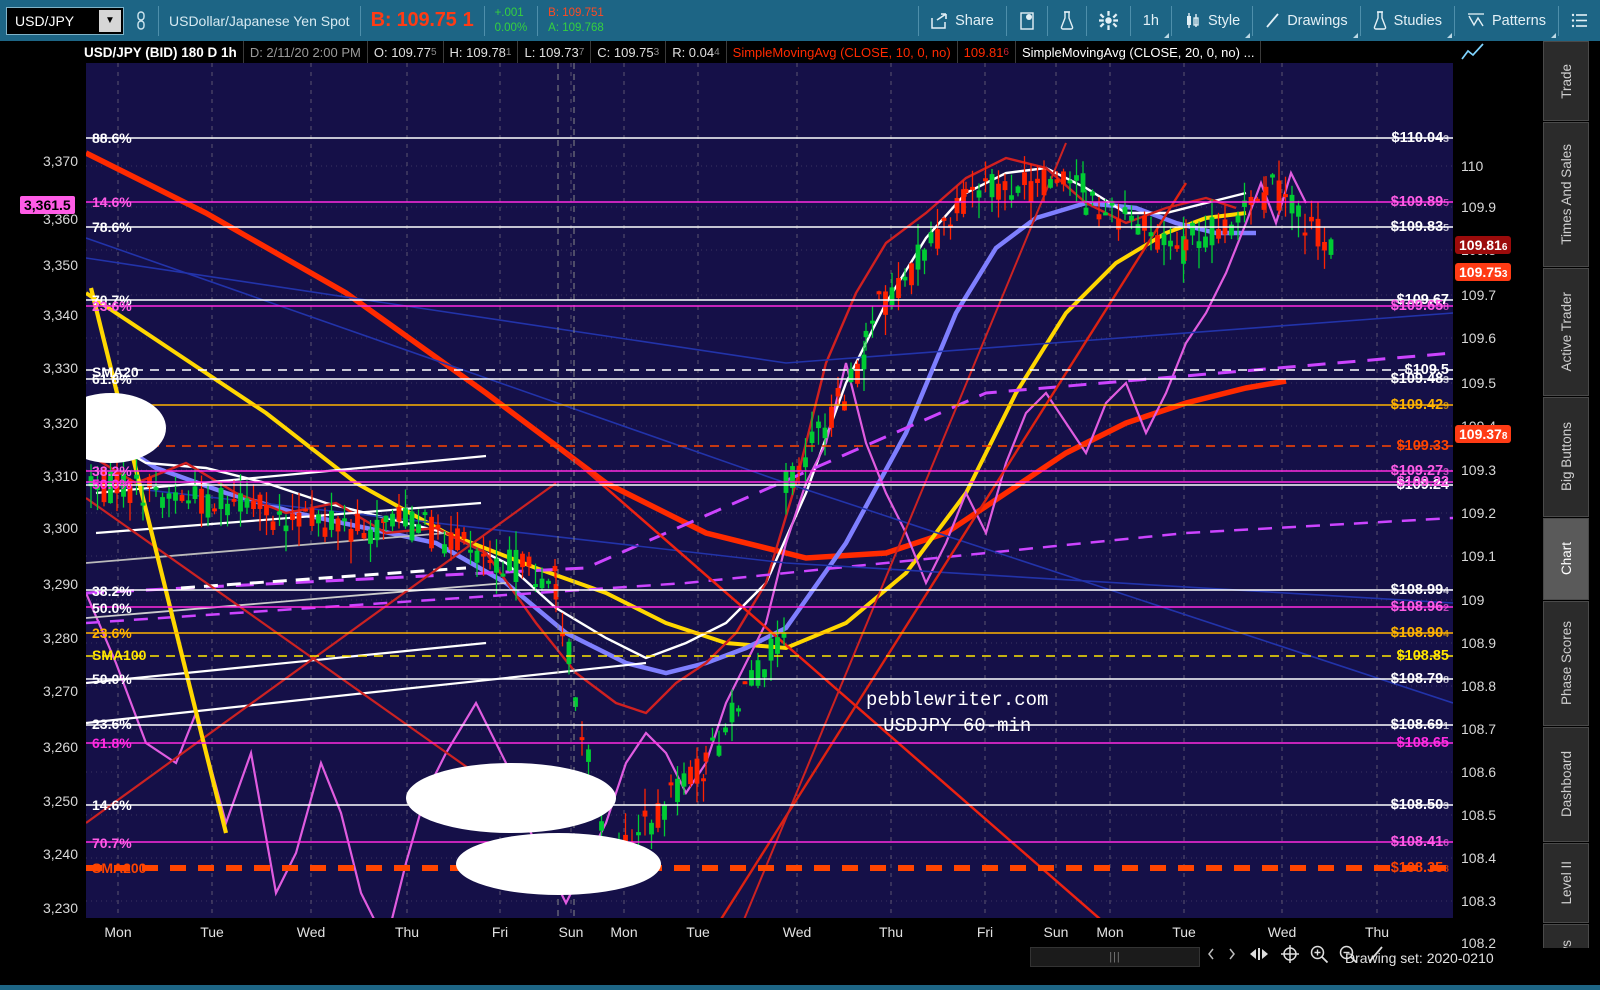 The height and width of the screenshot is (990, 1600). I want to click on right-axis-tick: 109, so click(1473, 600).